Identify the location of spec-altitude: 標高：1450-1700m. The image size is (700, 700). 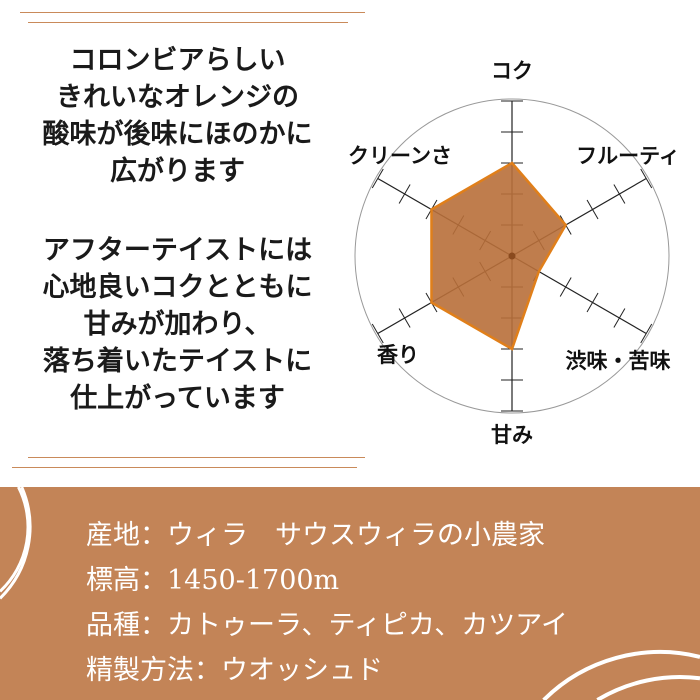
(213, 580).